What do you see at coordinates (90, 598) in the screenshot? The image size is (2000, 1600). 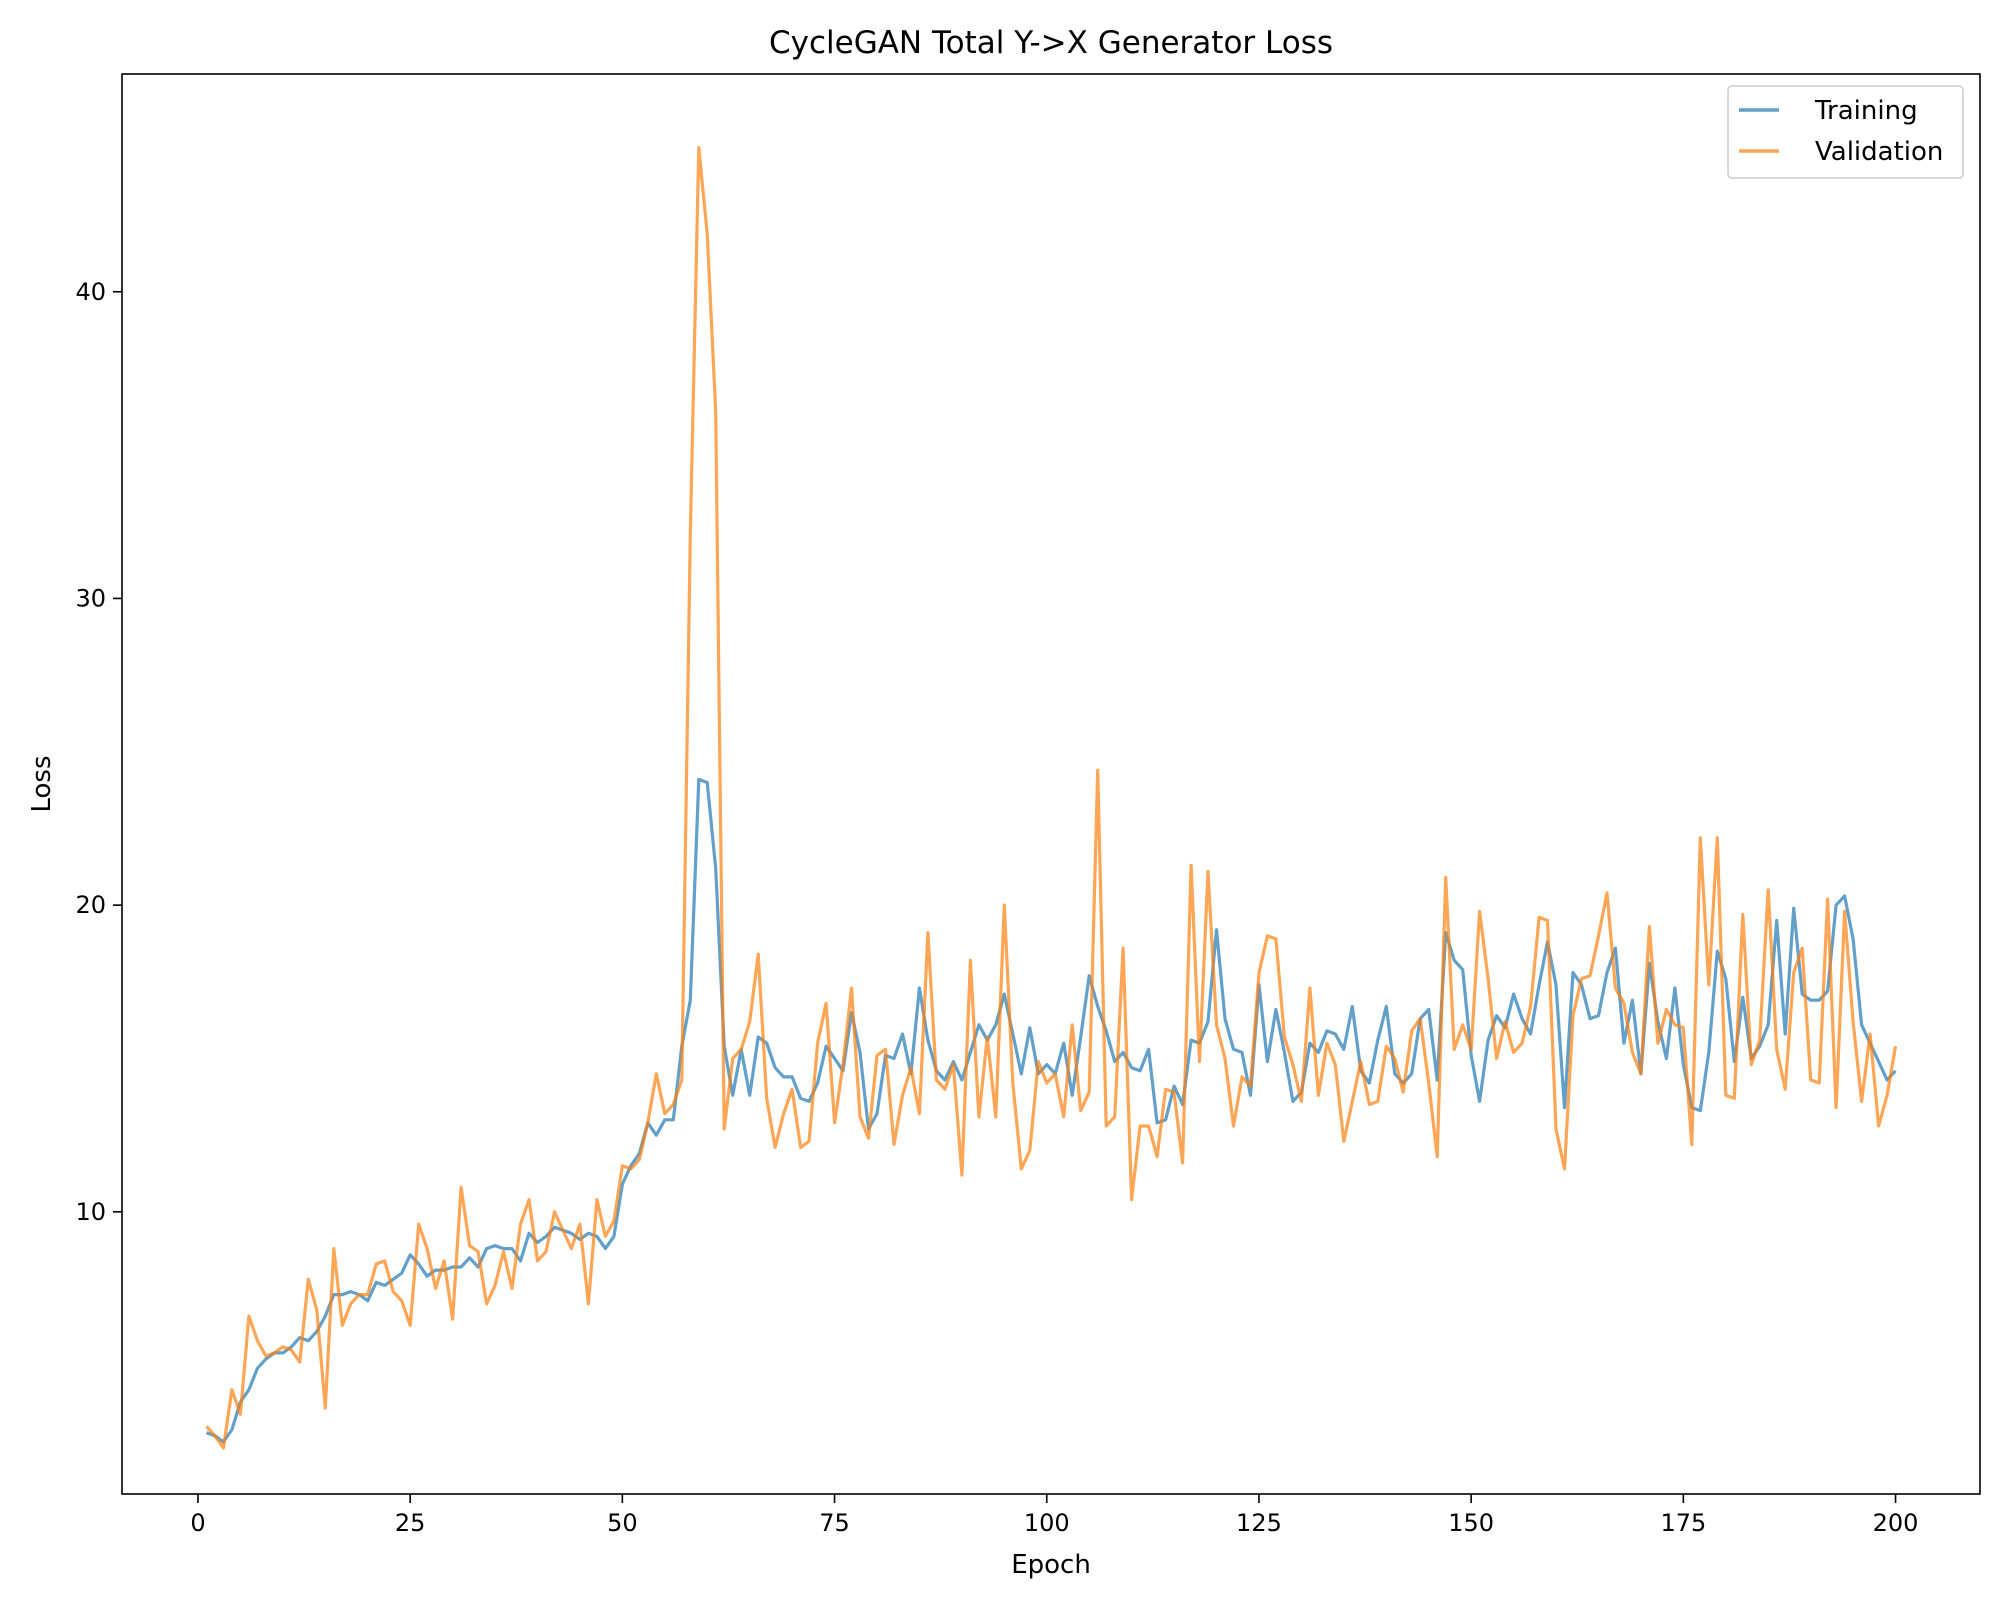 I see `y-tick-label: 30` at bounding box center [90, 598].